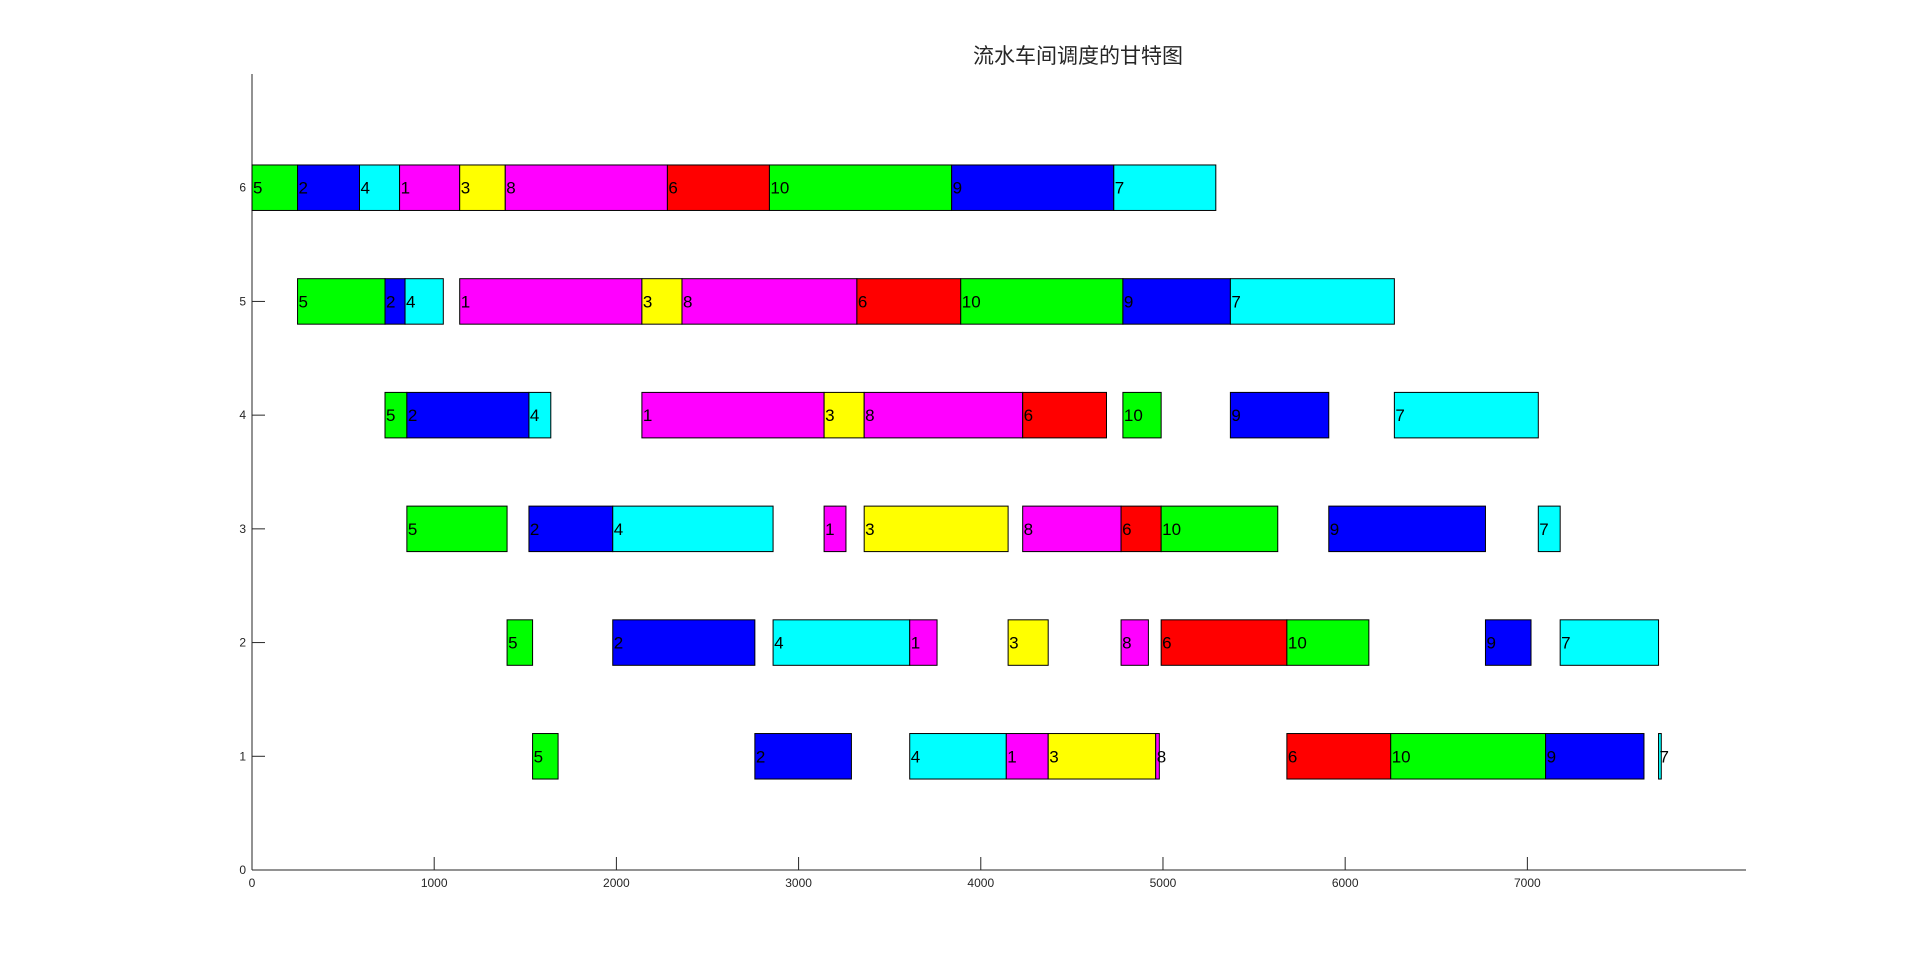 Image resolution: width=1920 pixels, height=972 pixels. What do you see at coordinates (1527, 883) in the screenshot?
I see `x-tick-label: 7000` at bounding box center [1527, 883].